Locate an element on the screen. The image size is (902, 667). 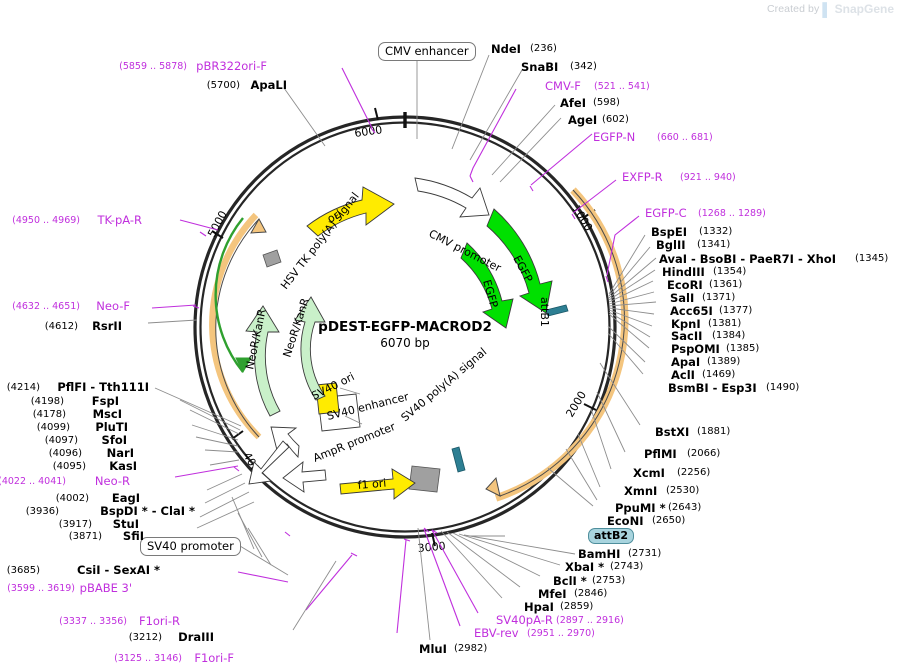
enzyme-label-bsmbi-esp3i: BsmBI - Esp3I is located at coordinates (712, 388).